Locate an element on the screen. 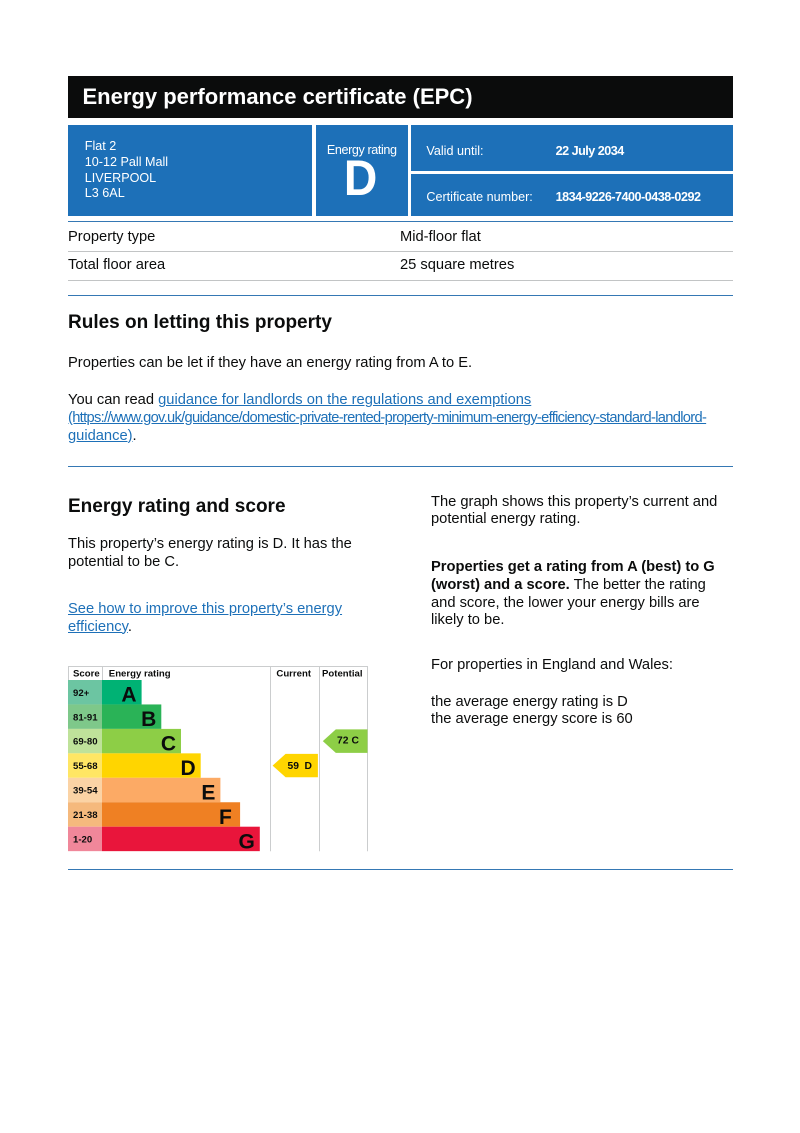 This screenshot has height=1133, width=800. svg-text: 69-80 is located at coordinates (85, 742).